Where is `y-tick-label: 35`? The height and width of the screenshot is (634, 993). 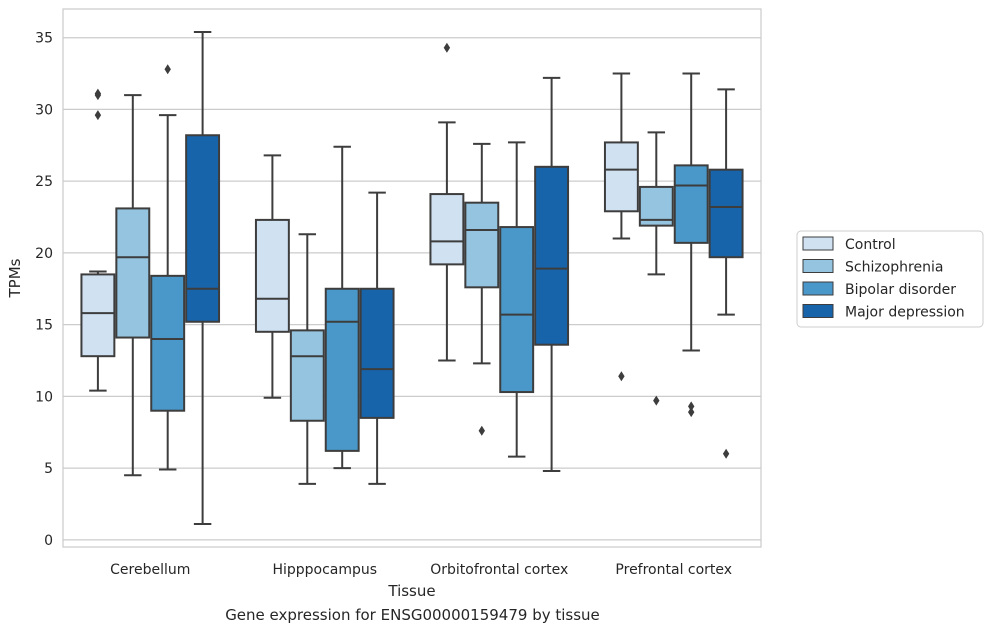
y-tick-label: 35 is located at coordinates (44, 39).